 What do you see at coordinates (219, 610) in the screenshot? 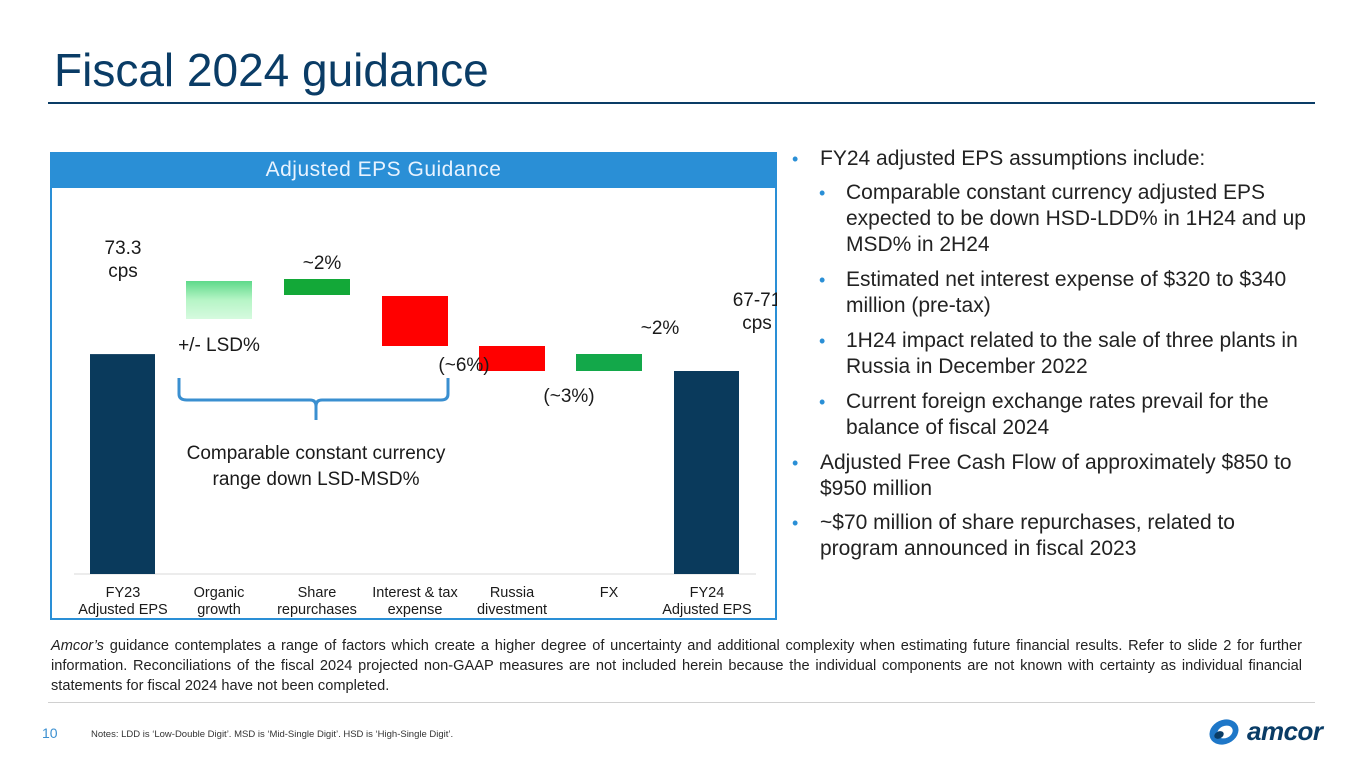
I see `category-label-line: growth` at bounding box center [219, 610].